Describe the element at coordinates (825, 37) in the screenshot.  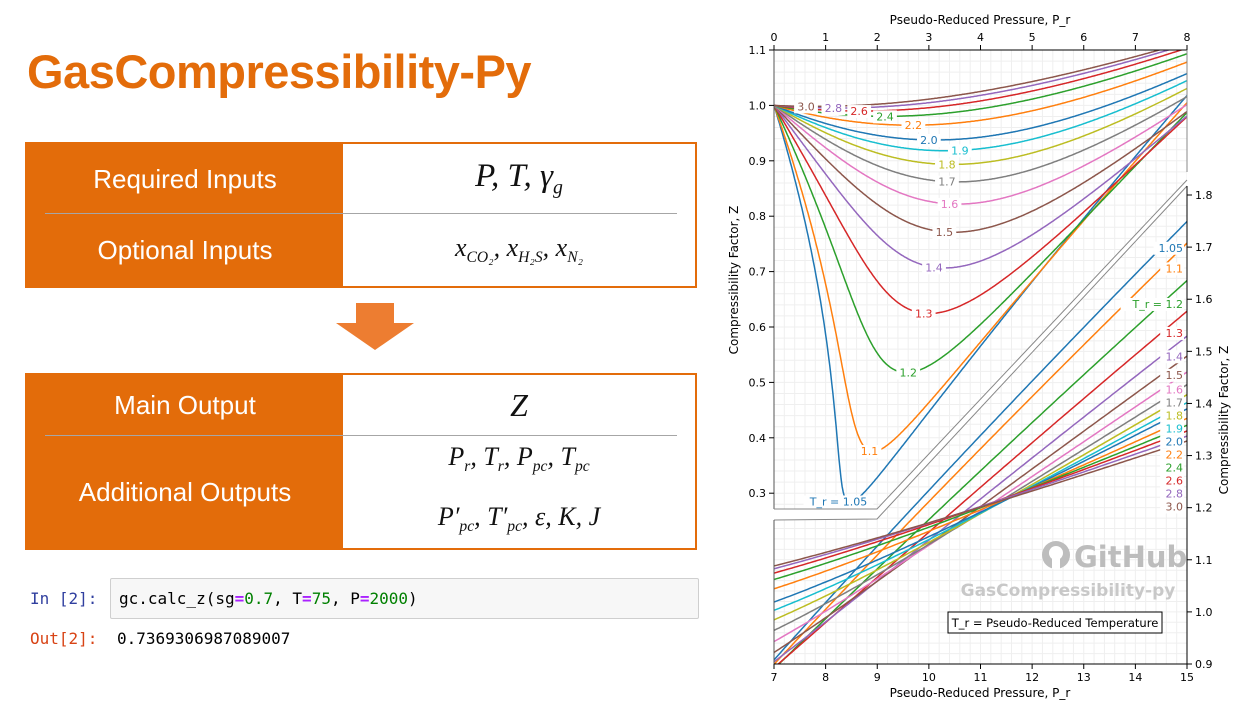
I see `x-tick-label: 1` at that location.